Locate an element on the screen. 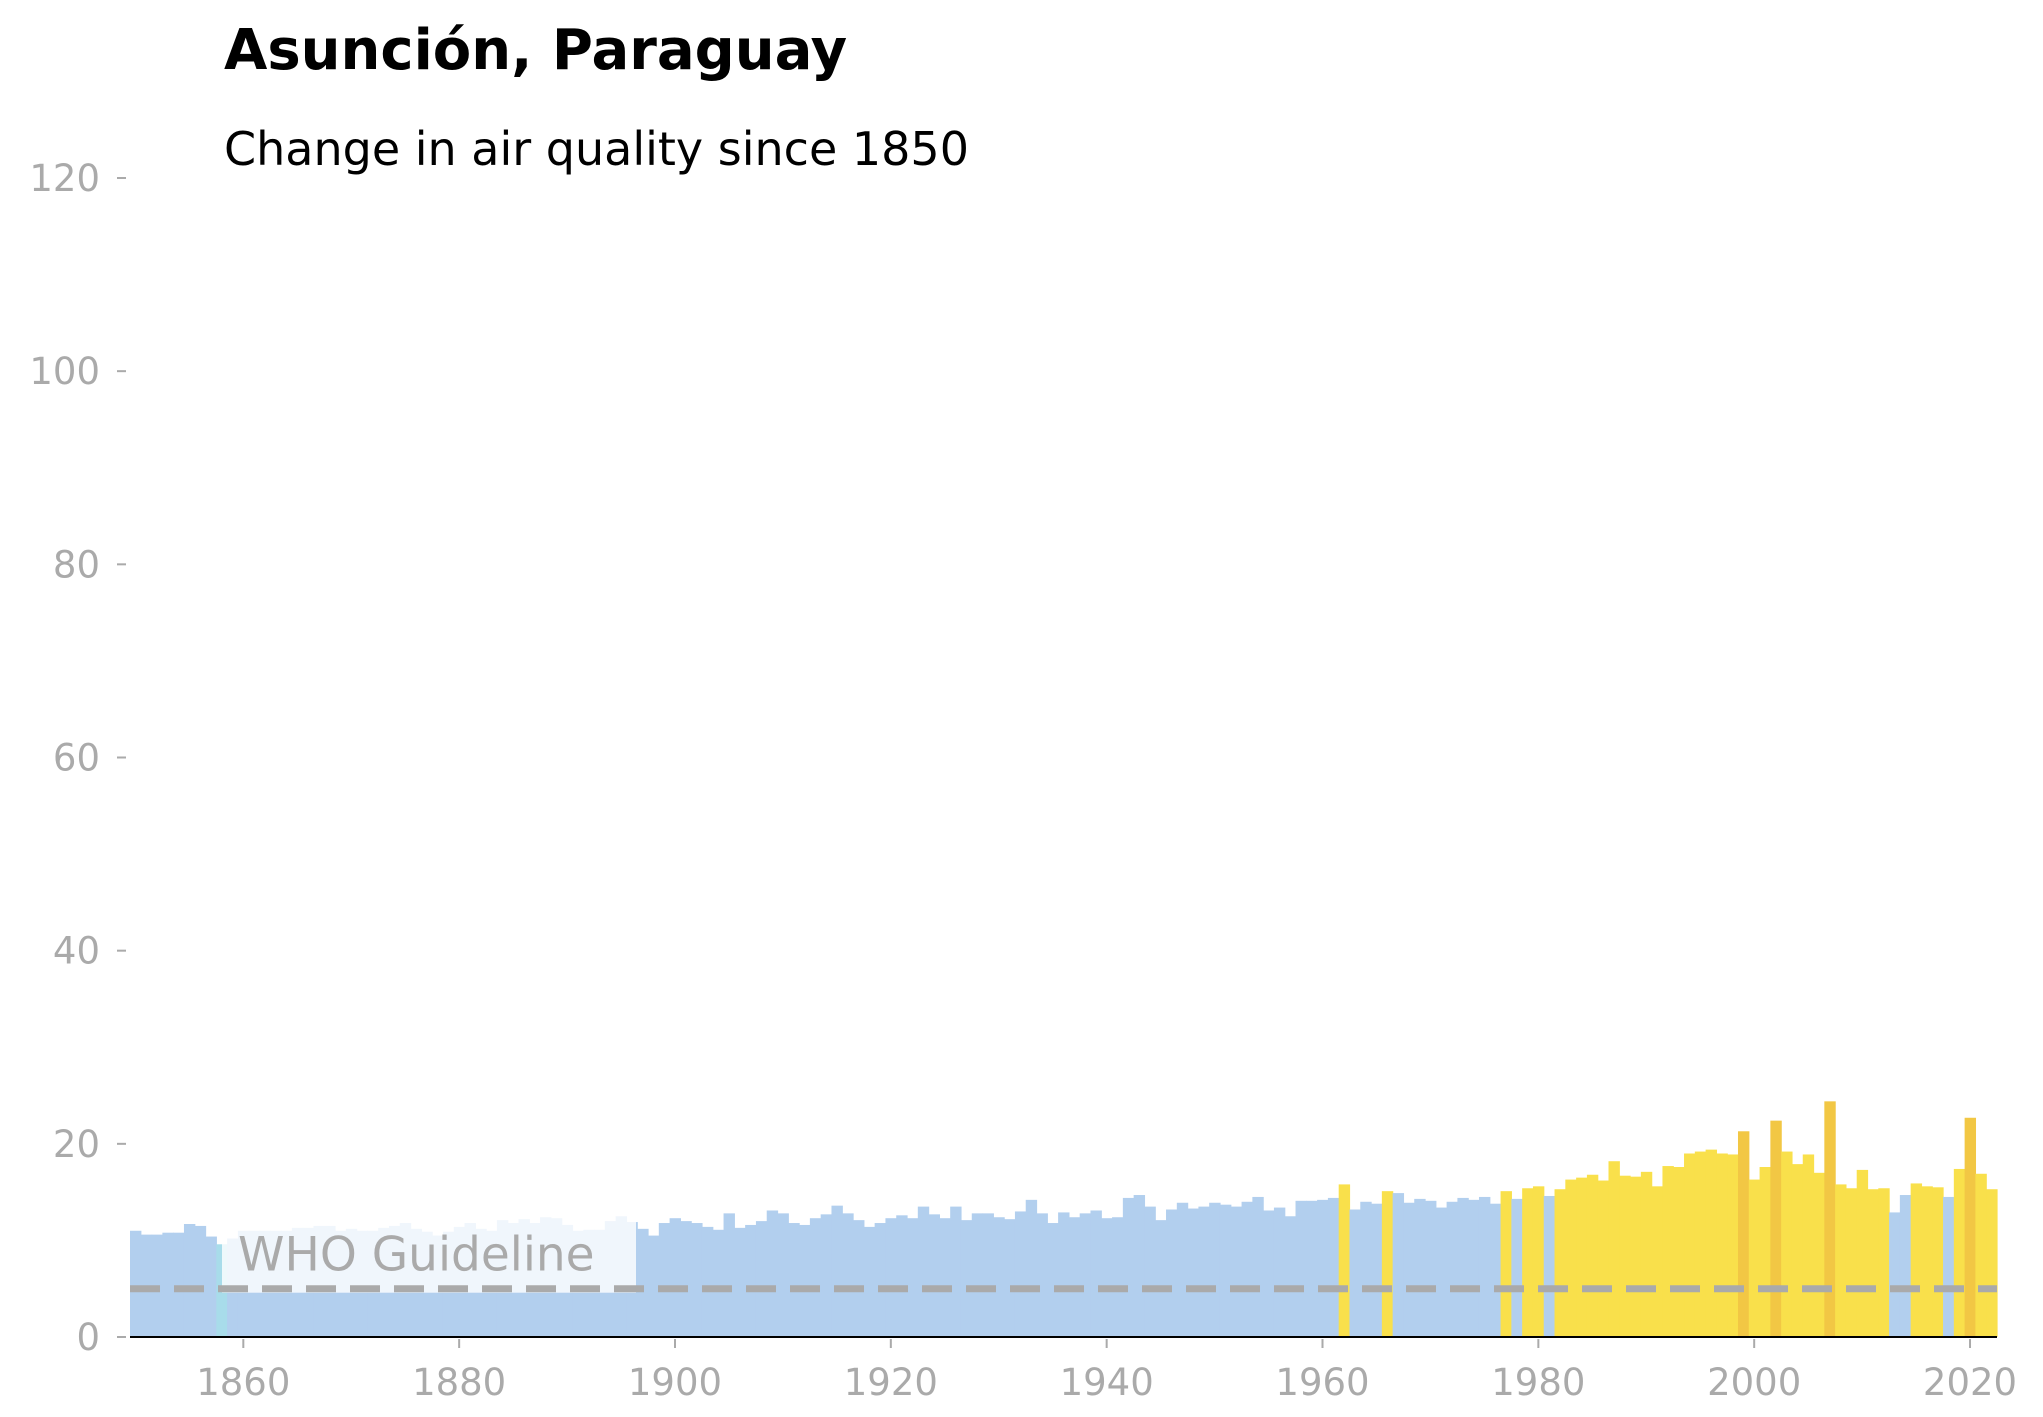  y-tick-label-40: 40 is located at coordinates (76, 951).